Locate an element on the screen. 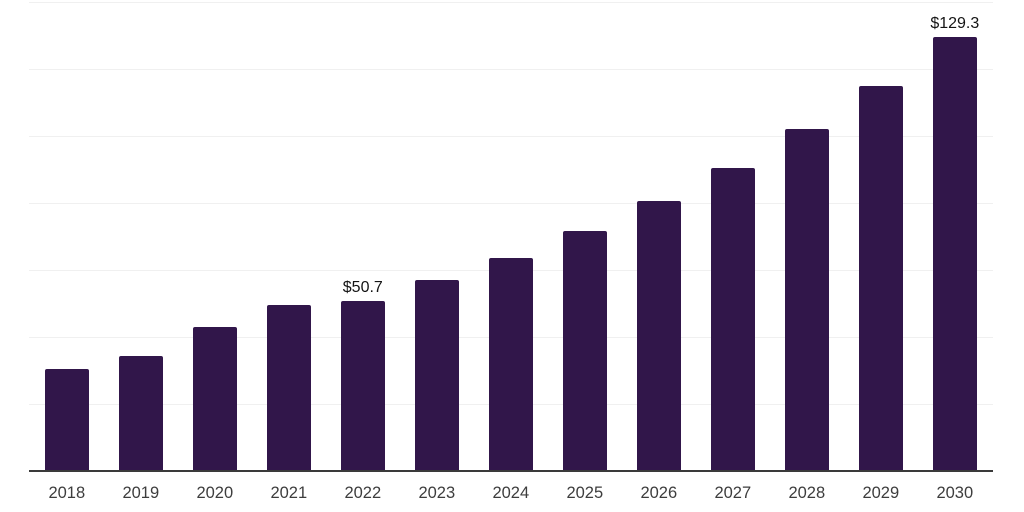  x-tick-label-2025: 2025 is located at coordinates (585, 493).